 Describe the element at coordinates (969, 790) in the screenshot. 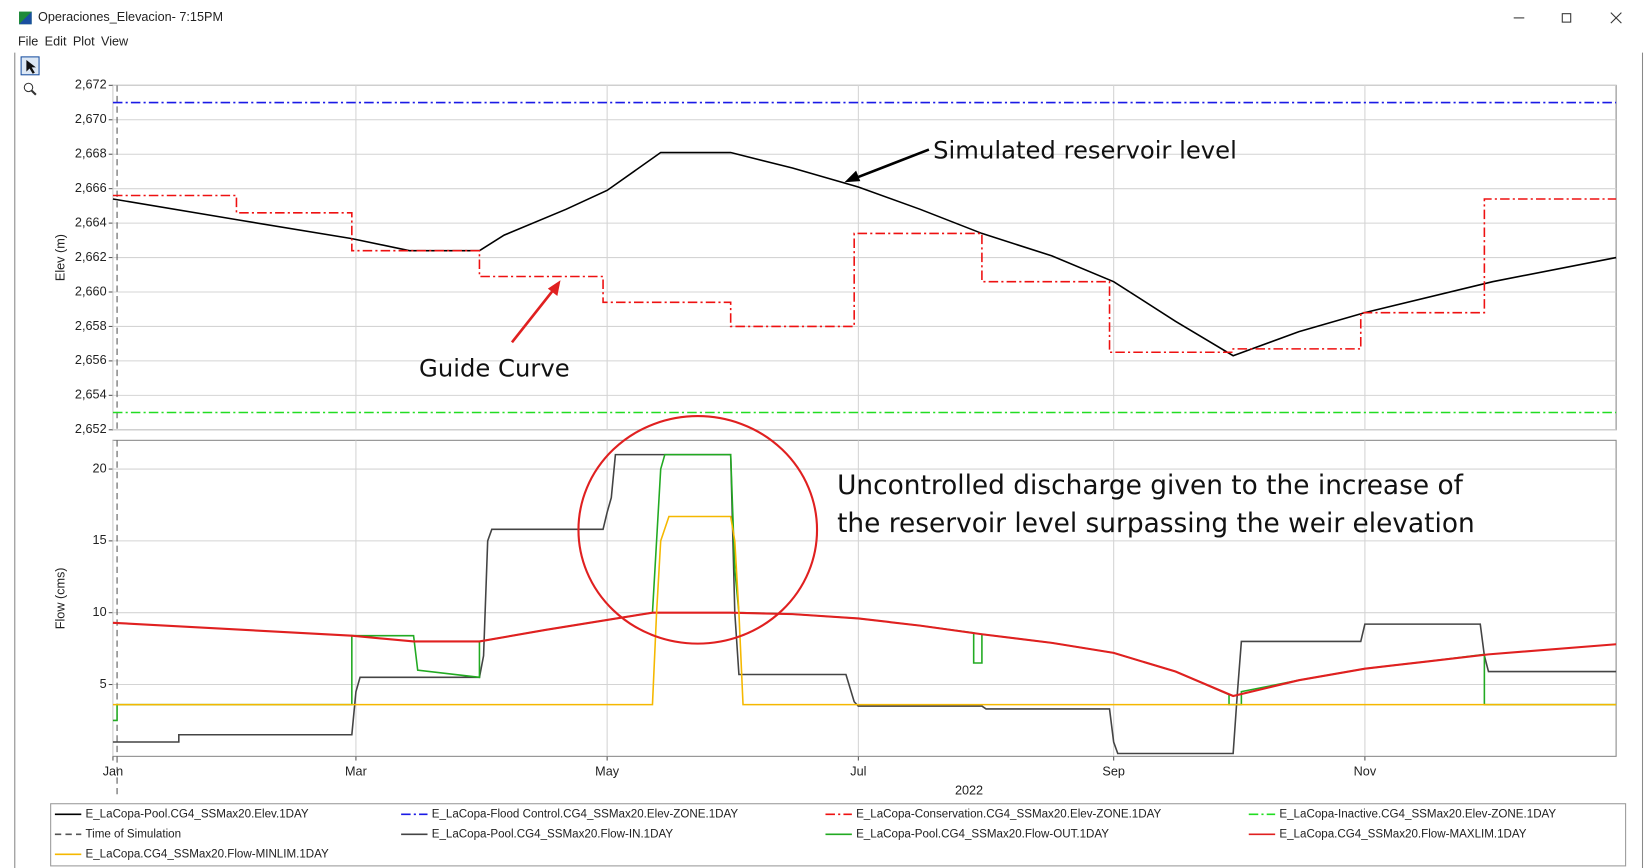

I see `x-axis-label: 2022` at that location.